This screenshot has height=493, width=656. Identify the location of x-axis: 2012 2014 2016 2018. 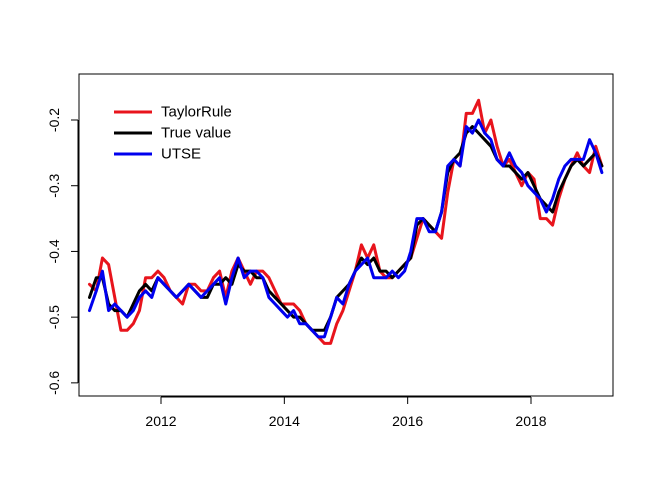
(346, 412).